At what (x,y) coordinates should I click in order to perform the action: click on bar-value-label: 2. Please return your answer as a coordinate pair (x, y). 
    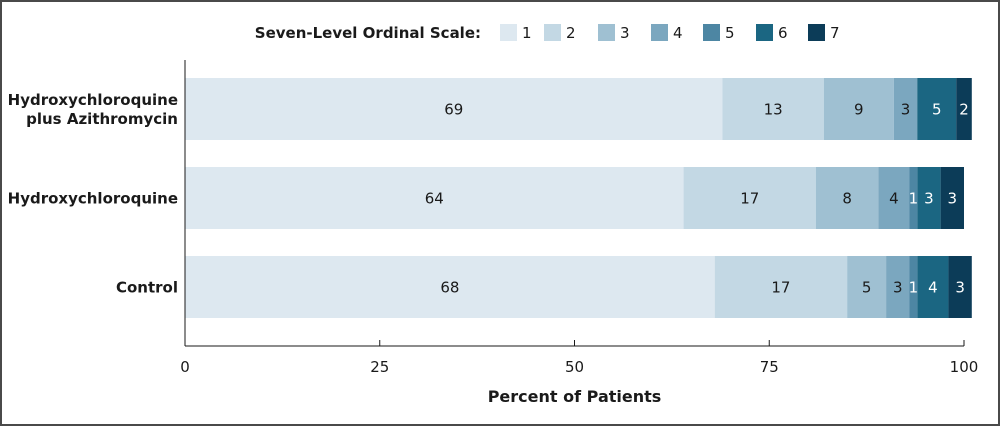
    Looking at the image, I should click on (964, 110).